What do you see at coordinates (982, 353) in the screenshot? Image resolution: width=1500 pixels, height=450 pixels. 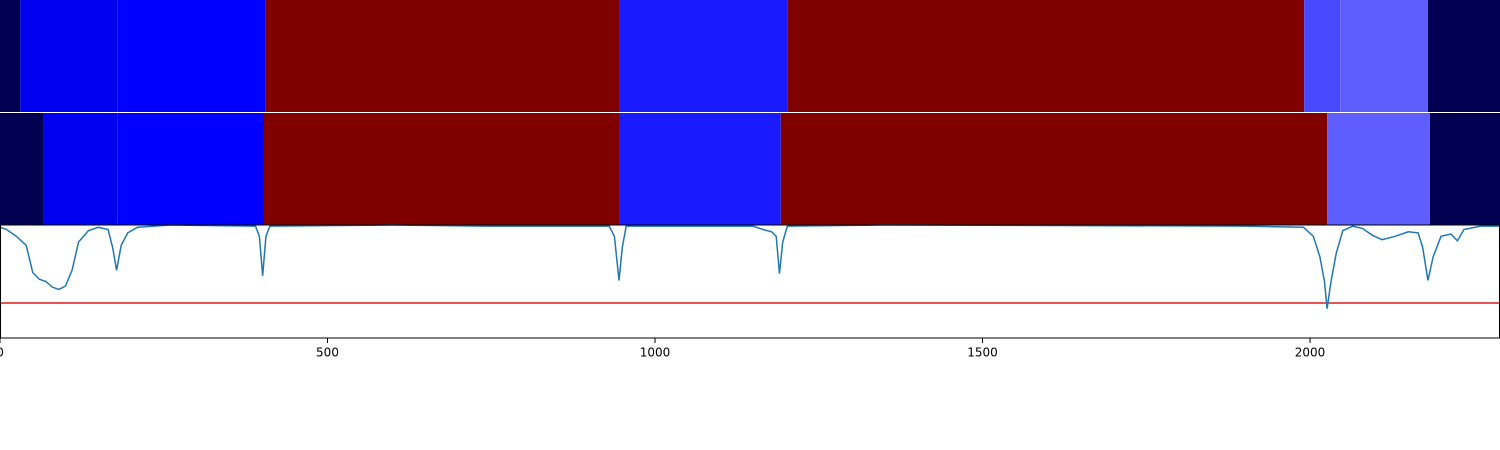 I see `x-tick-label: 1500` at bounding box center [982, 353].